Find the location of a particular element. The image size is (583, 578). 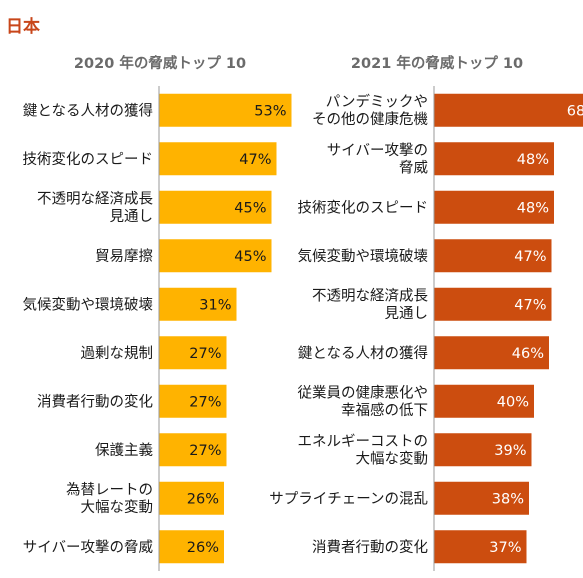

category-label-left-2-line-0: 不透明な経済成長 is located at coordinates (95, 199).